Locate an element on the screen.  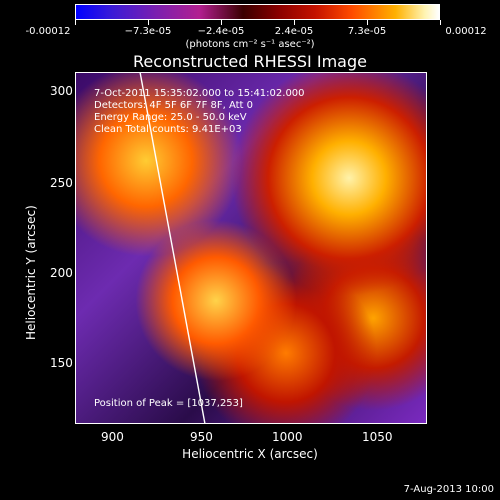
y-tick-label: 250 is located at coordinates (61, 183).